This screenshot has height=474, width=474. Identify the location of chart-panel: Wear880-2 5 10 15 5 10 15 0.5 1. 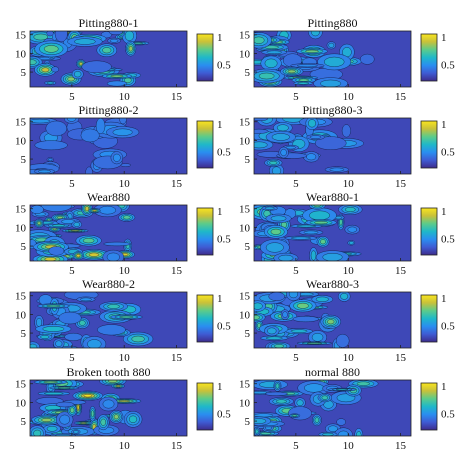
(123, 320).